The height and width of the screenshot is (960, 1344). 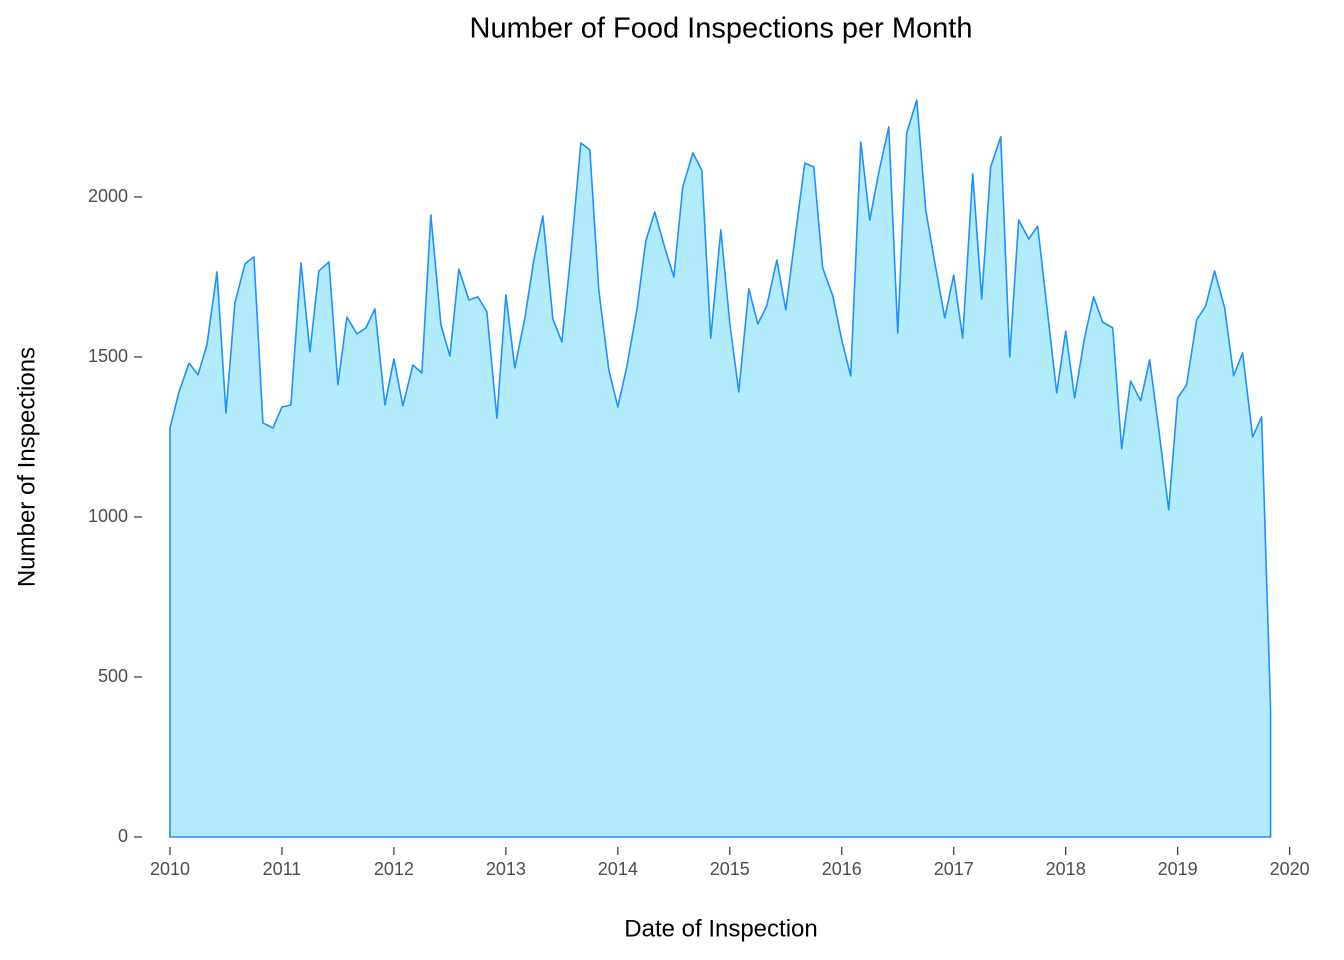 I want to click on x-tick-label: 2011, so click(x=282, y=869).